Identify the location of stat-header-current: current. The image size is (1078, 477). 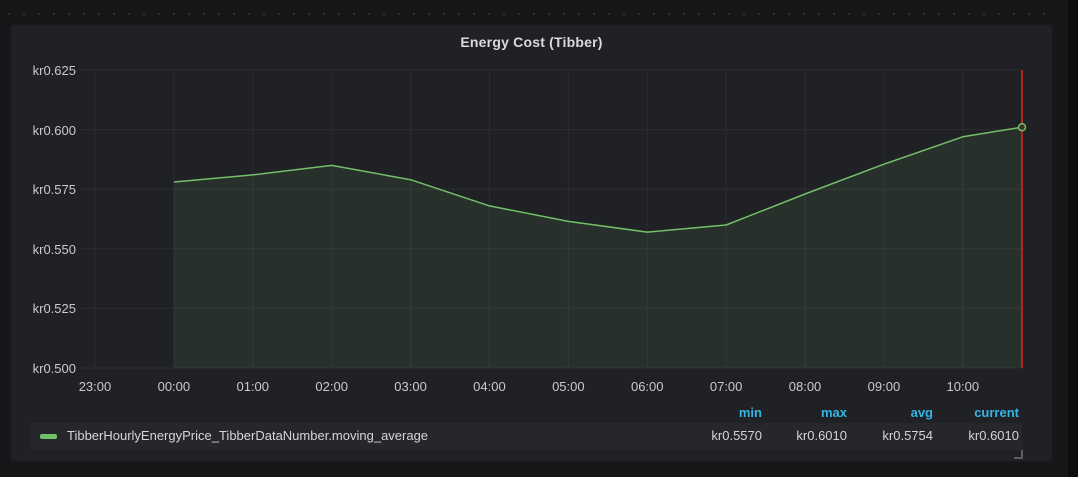
(996, 412).